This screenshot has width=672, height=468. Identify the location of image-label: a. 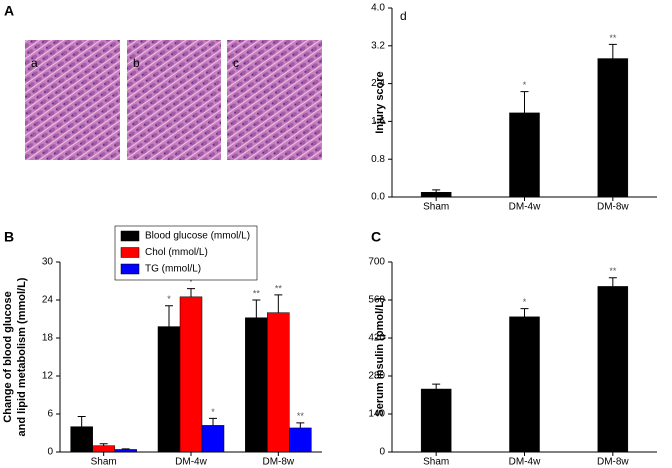
(34, 63).